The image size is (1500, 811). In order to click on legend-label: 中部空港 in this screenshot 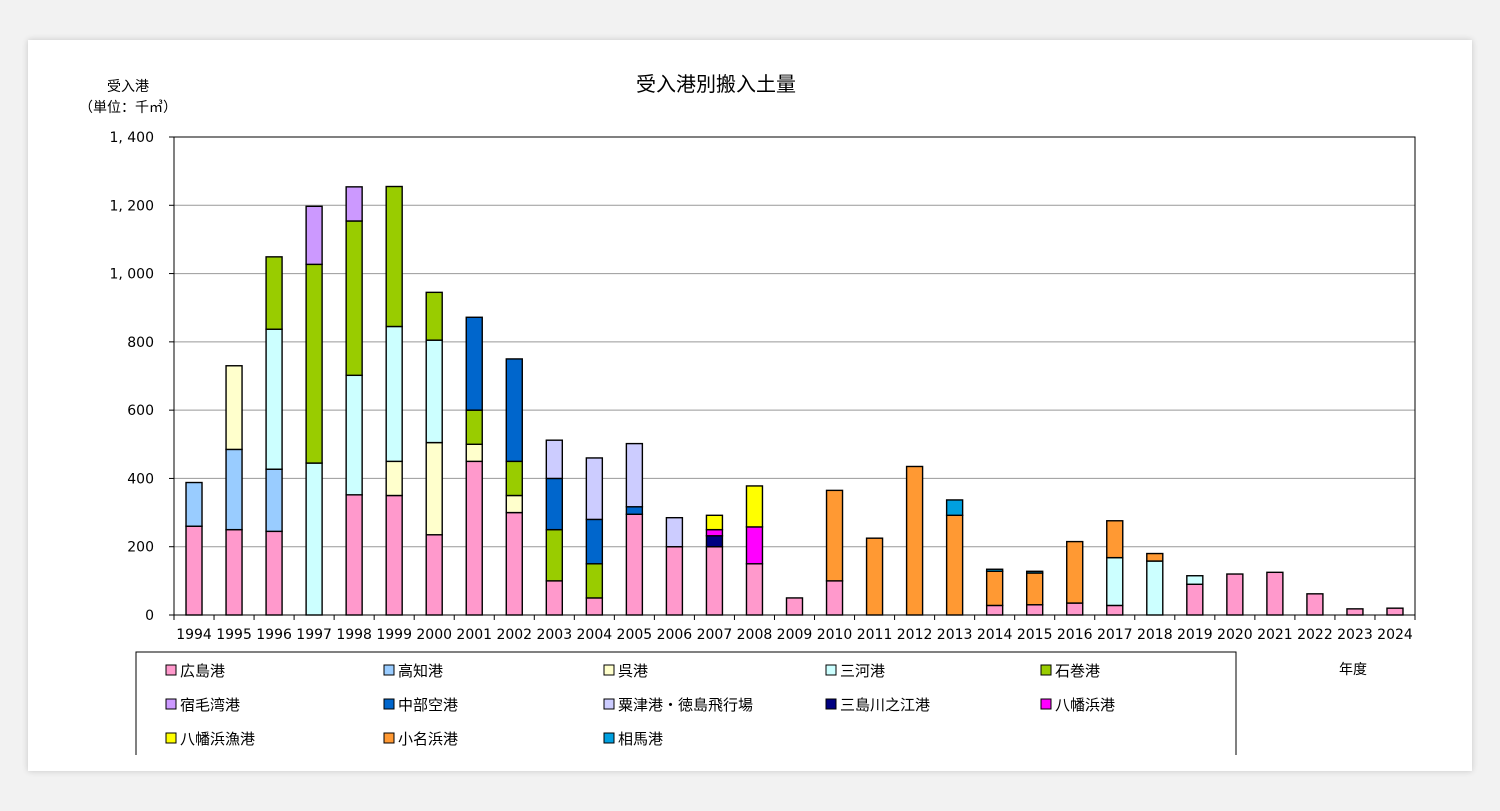, I will do `click(428, 705)`.